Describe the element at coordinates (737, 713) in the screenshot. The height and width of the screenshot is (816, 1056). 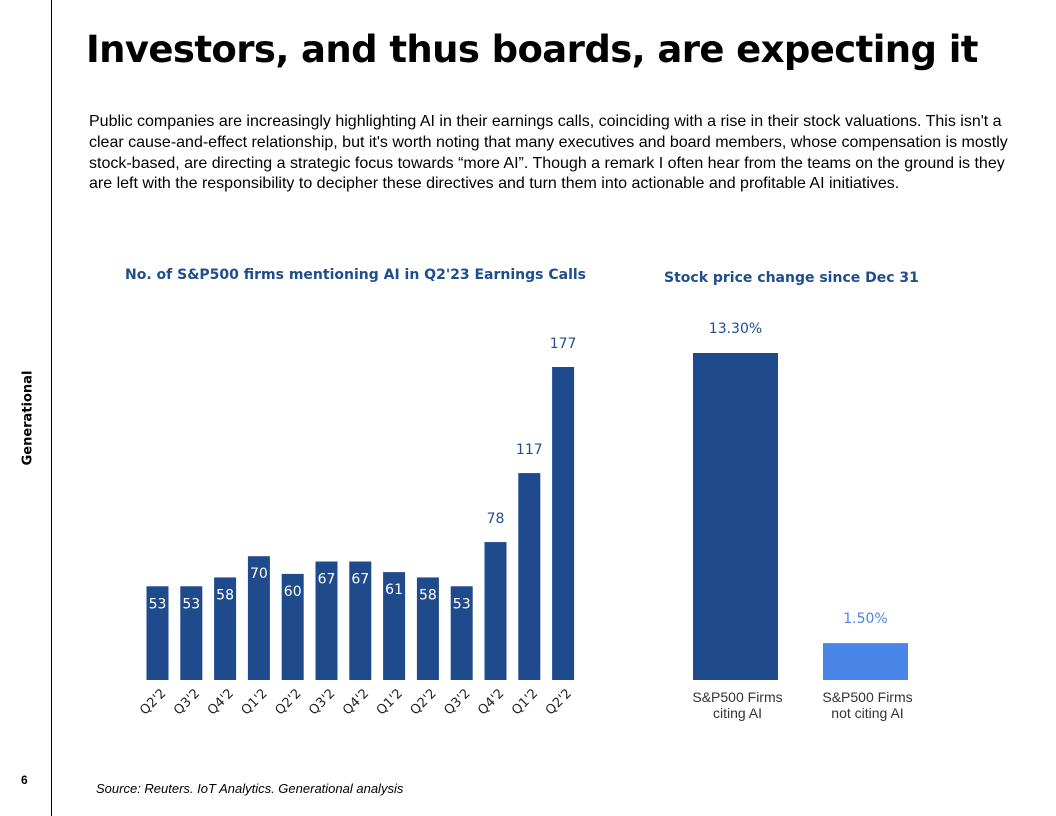
I see `stock-category-label-1-line-2: citing AI` at that location.